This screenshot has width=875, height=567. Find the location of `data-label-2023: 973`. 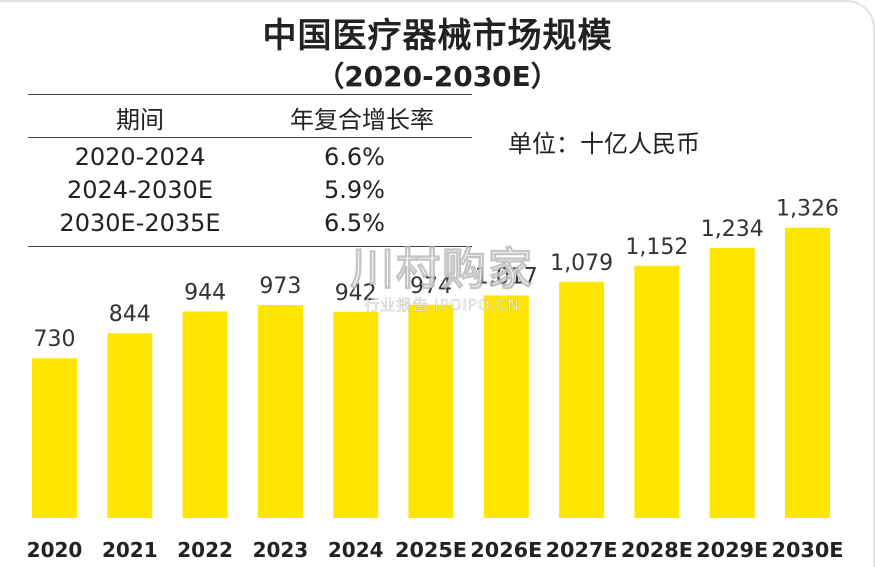

data-label-2023: 973 is located at coordinates (280, 286).